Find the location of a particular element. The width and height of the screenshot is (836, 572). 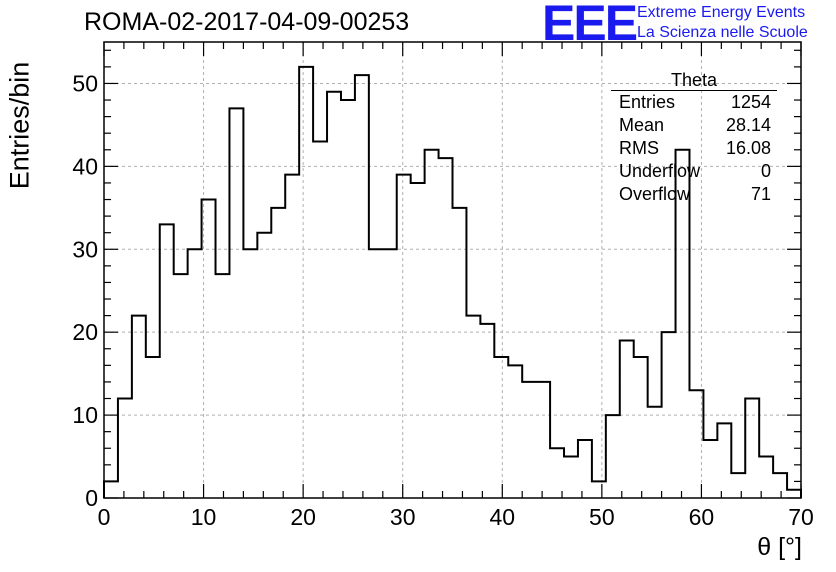

logo-caption-line-1: Extreme Energy Events is located at coordinates (721, 12).